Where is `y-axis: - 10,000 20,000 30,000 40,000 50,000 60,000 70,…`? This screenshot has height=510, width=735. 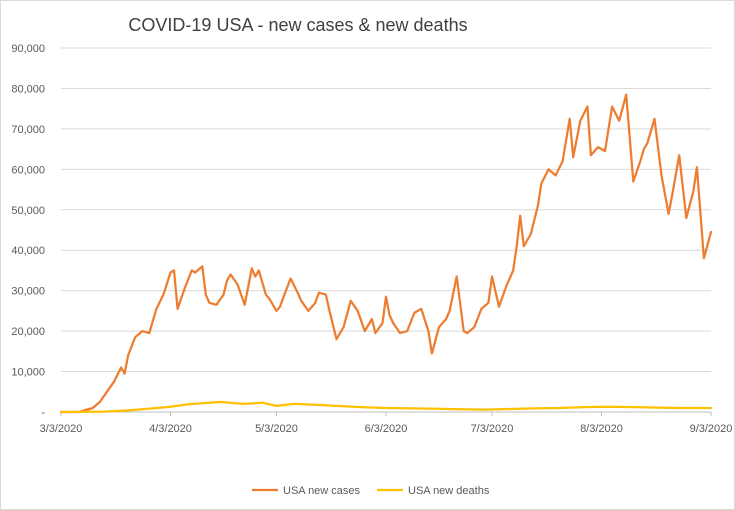 y-axis: - 10,000 20,000 30,000 40,000 50,000 60,000 70,… is located at coordinates (28, 231).